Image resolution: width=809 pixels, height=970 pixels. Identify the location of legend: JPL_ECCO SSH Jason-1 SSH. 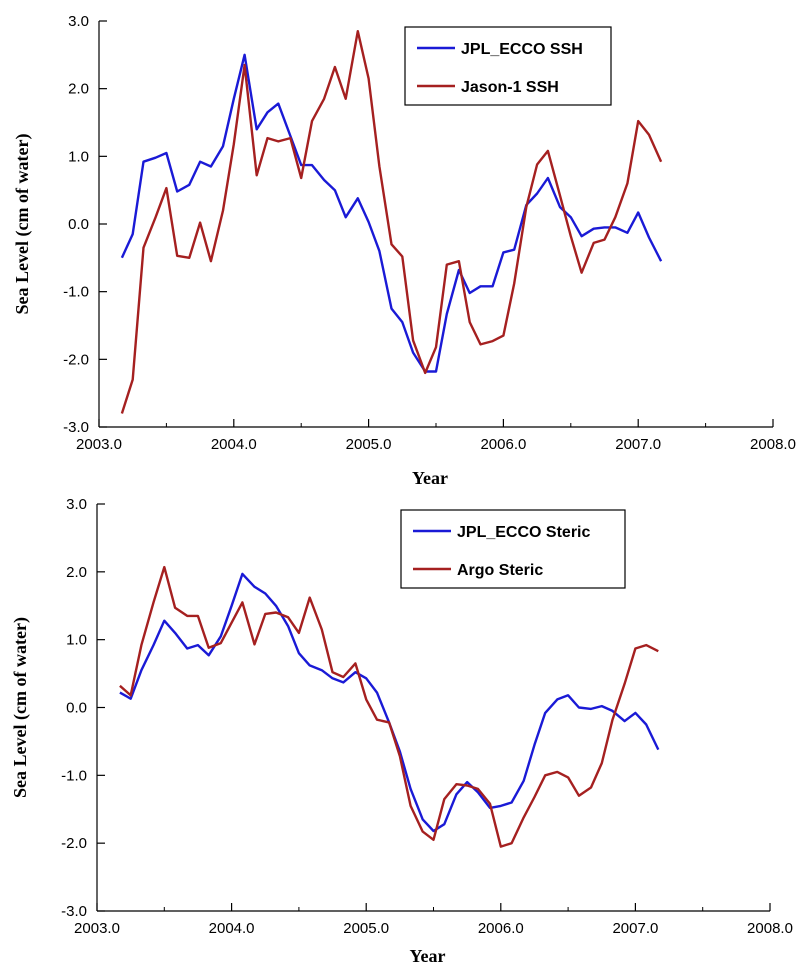
(508, 66).